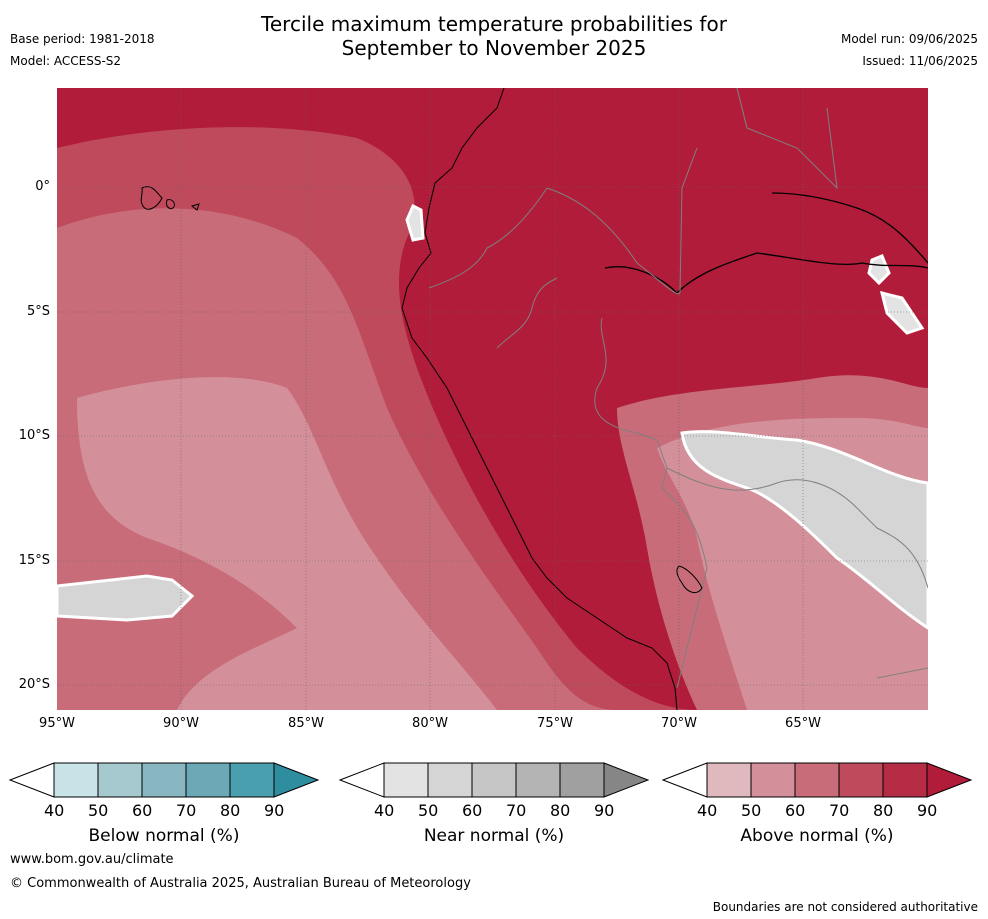 Image resolution: width=988 pixels, height=919 pixels. I want to click on cbar1-tick-60: 60, so click(142, 810).